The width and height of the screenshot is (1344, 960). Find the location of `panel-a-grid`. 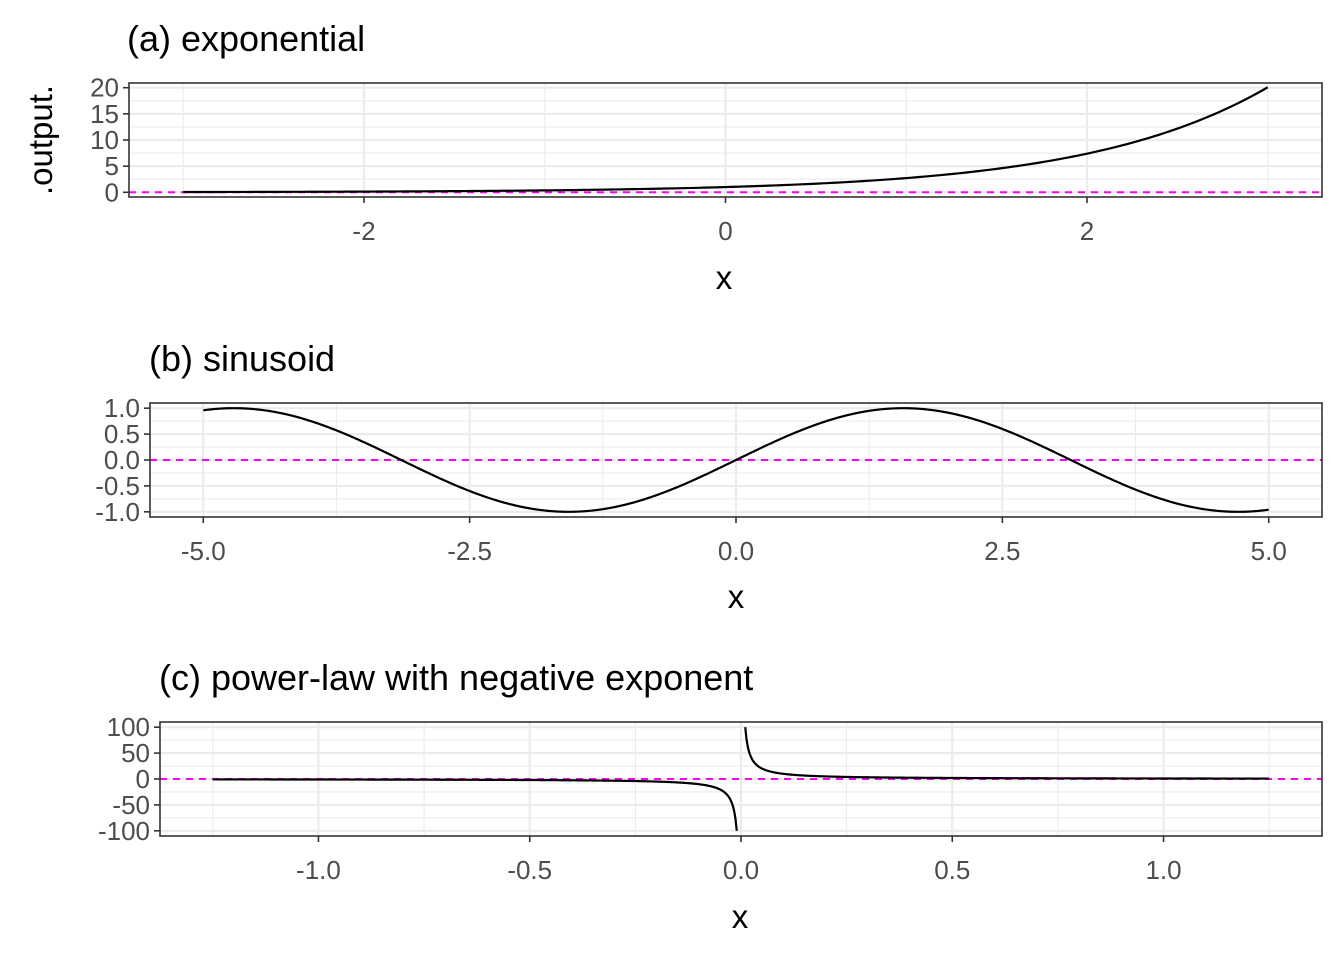

panel-a-grid is located at coordinates (725, 140).